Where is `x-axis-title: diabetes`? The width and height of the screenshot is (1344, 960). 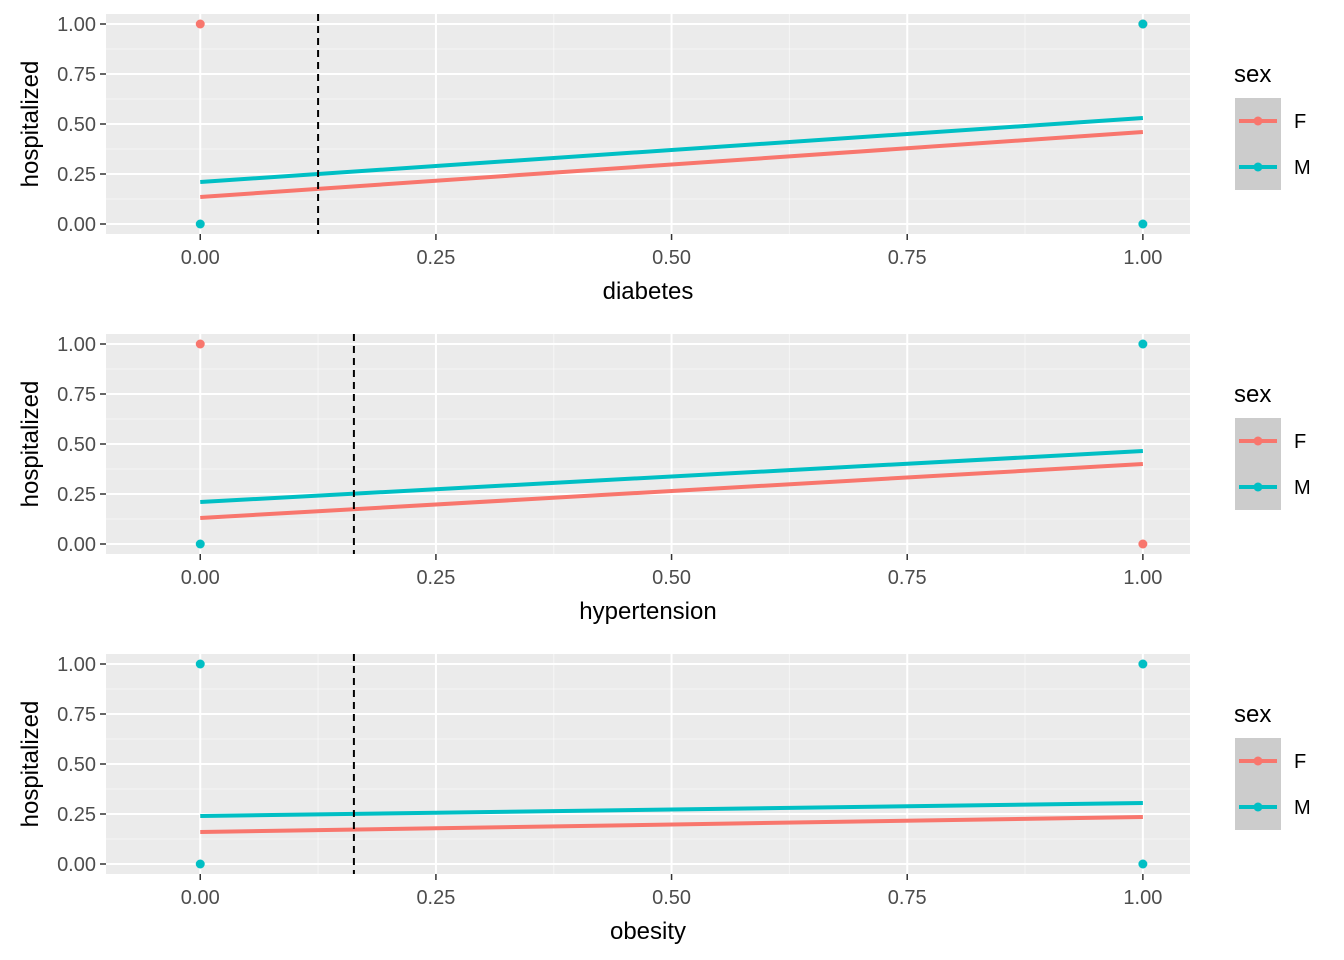 x-axis-title: diabetes is located at coordinates (648, 291).